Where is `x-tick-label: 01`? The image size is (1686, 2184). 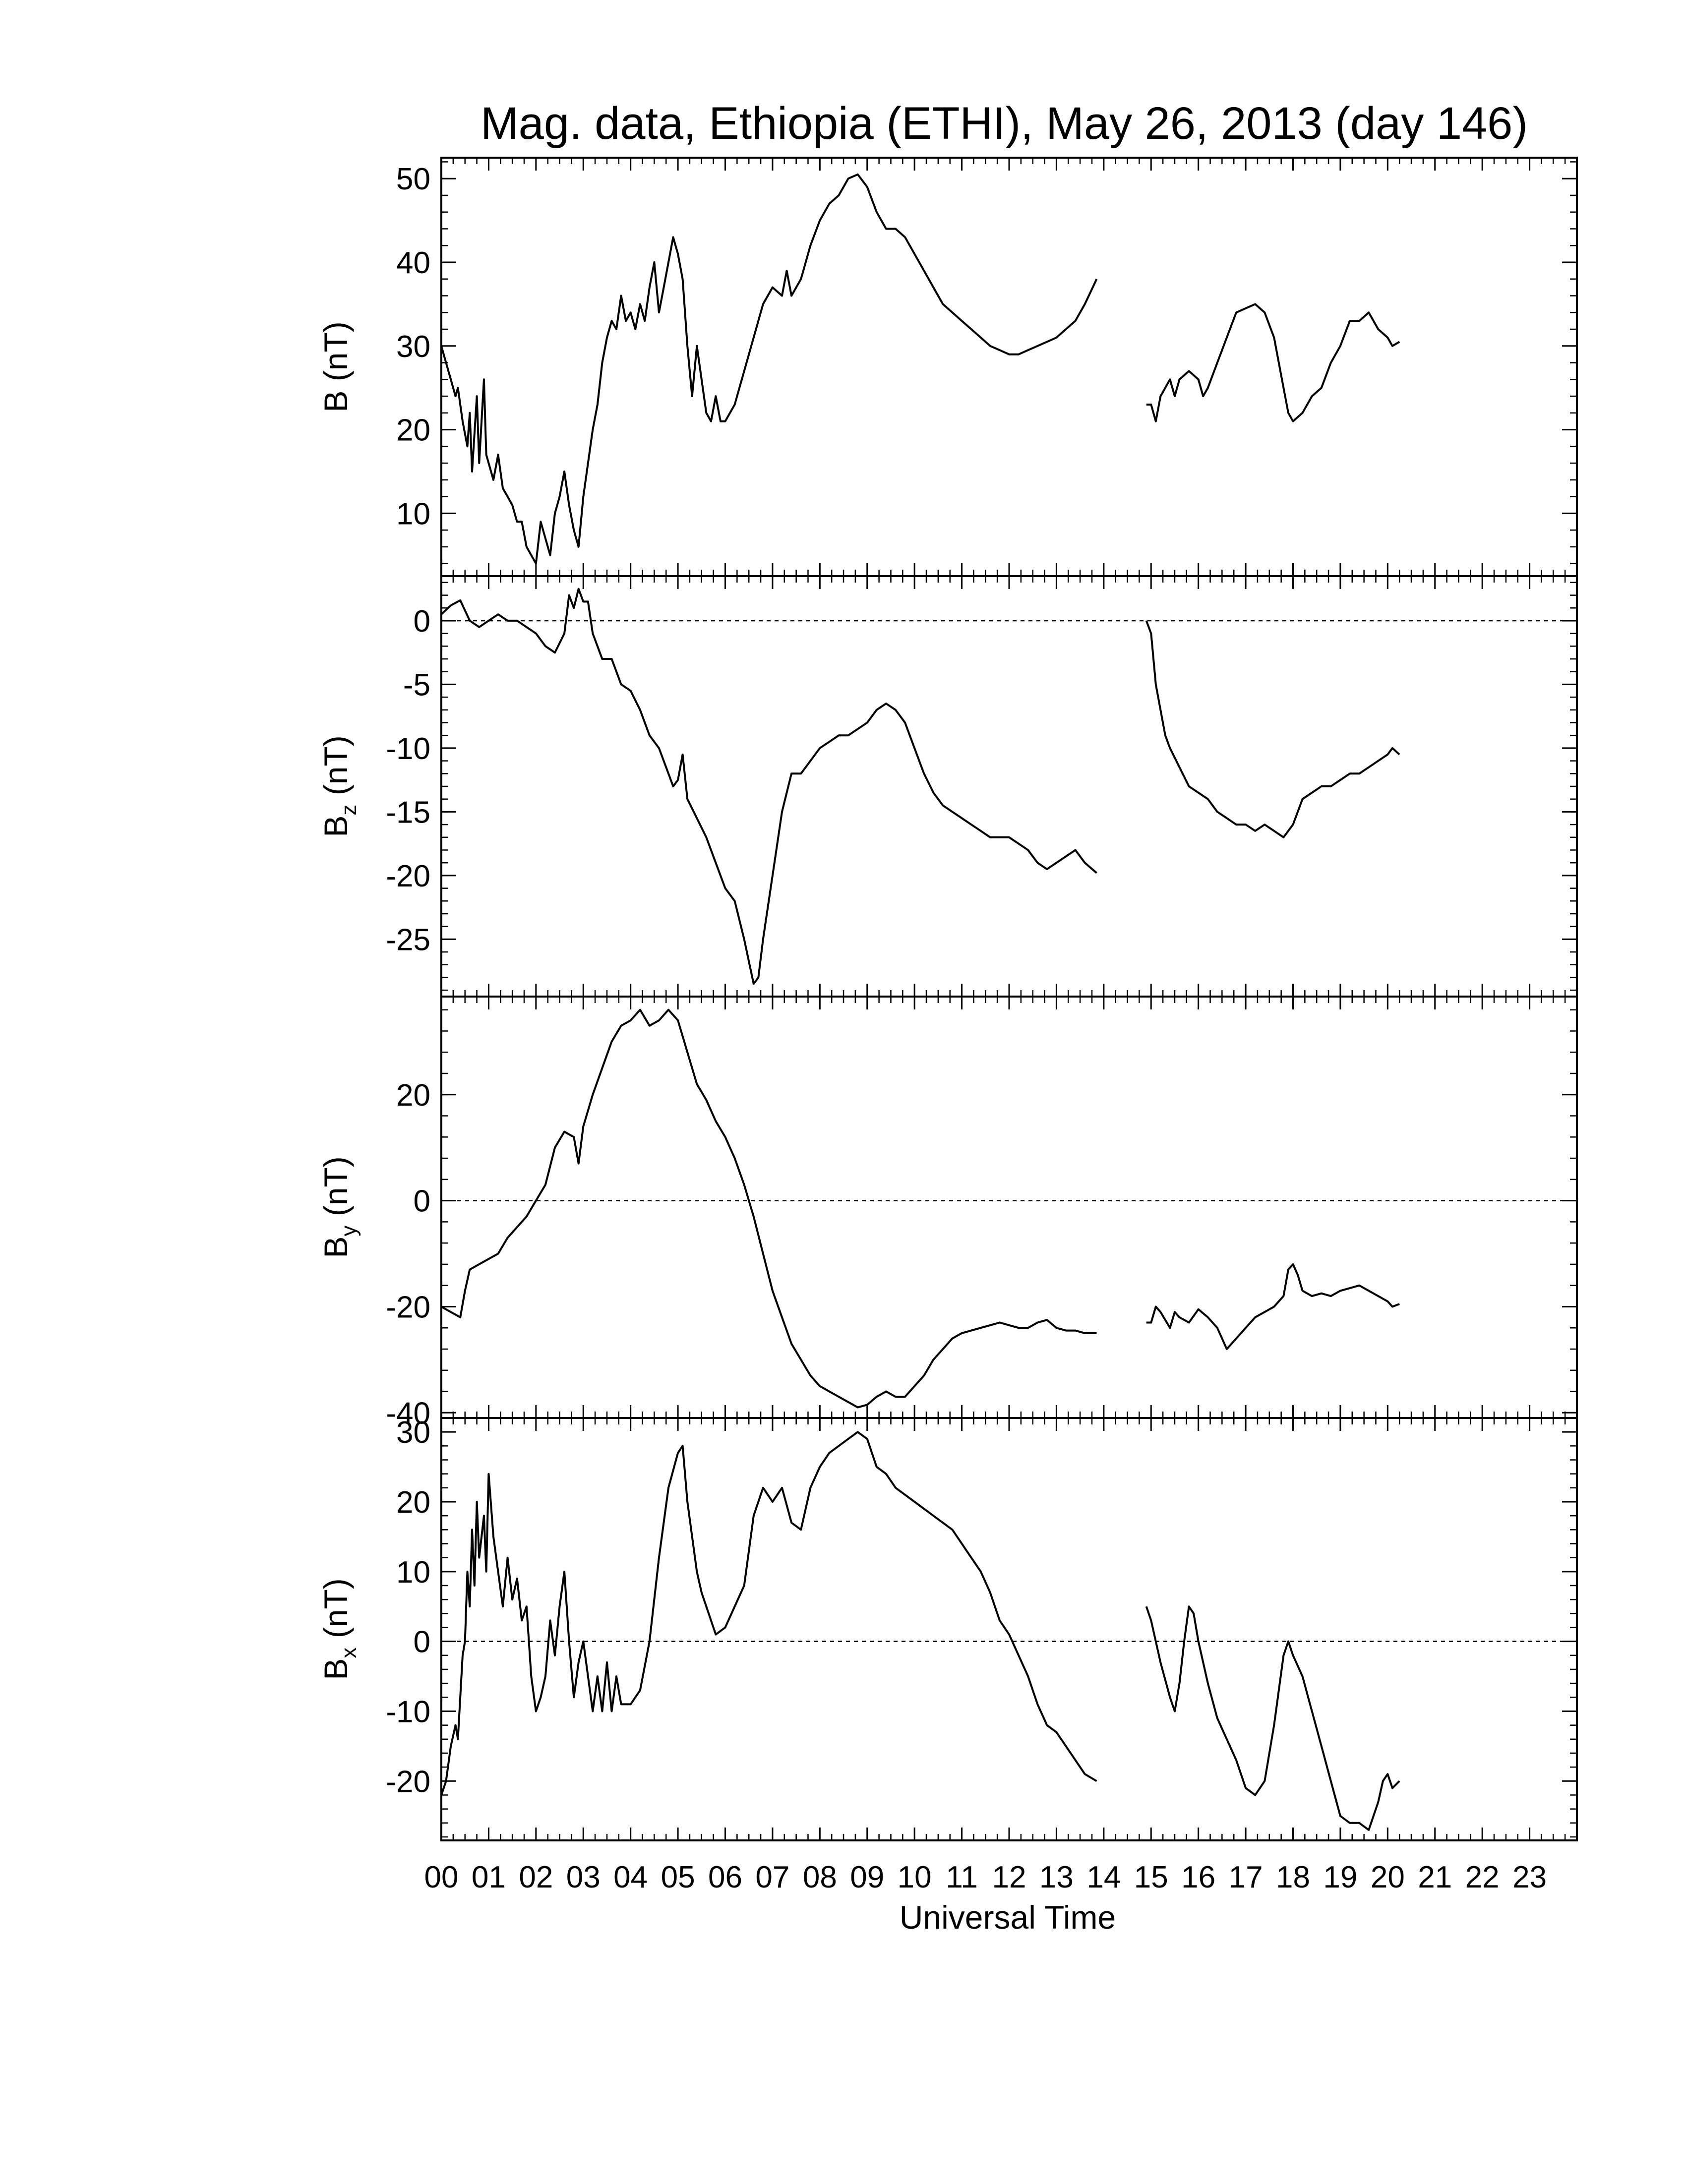
x-tick-label: 01 is located at coordinates (489, 1877).